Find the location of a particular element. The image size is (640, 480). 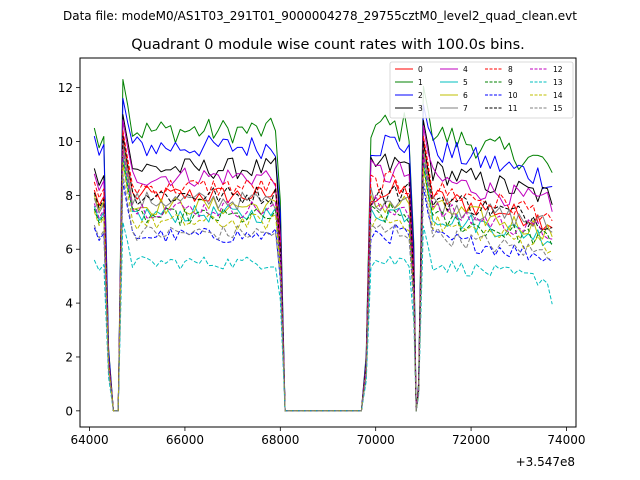

y-tick-label: 12 is located at coordinates (65, 88).